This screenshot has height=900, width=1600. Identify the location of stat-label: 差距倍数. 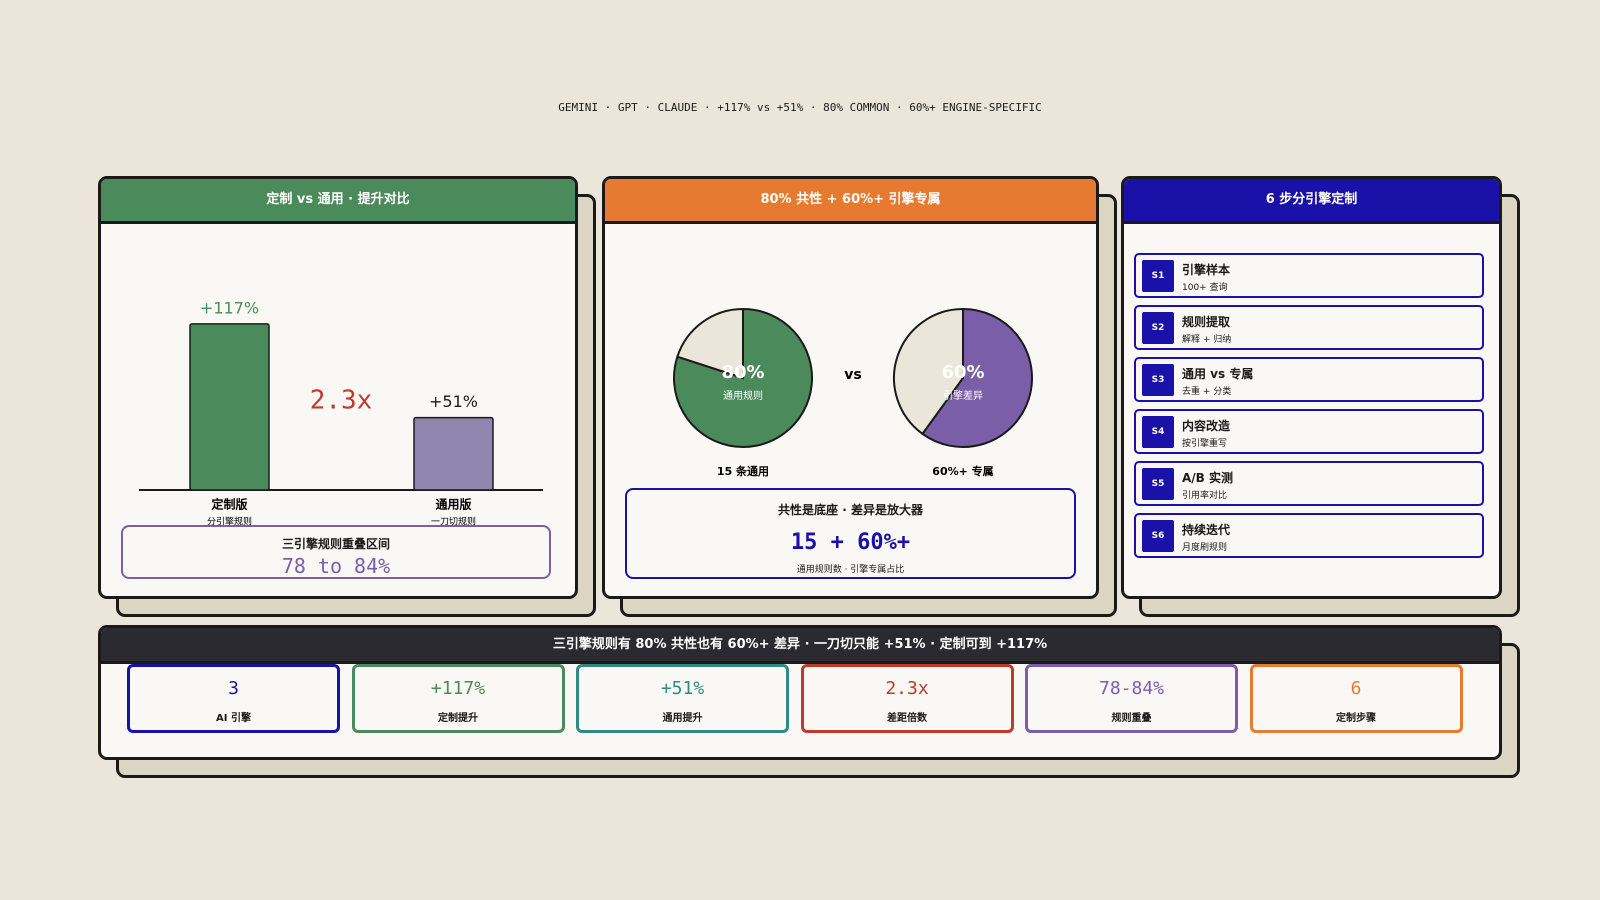
(907, 718).